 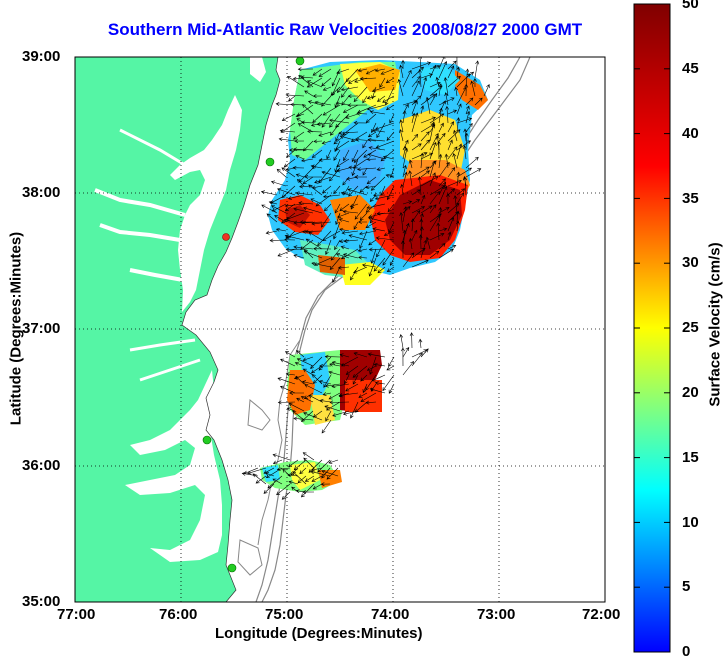 What do you see at coordinates (690, 392) in the screenshot?
I see `colorbar-tick-label: 20` at bounding box center [690, 392].